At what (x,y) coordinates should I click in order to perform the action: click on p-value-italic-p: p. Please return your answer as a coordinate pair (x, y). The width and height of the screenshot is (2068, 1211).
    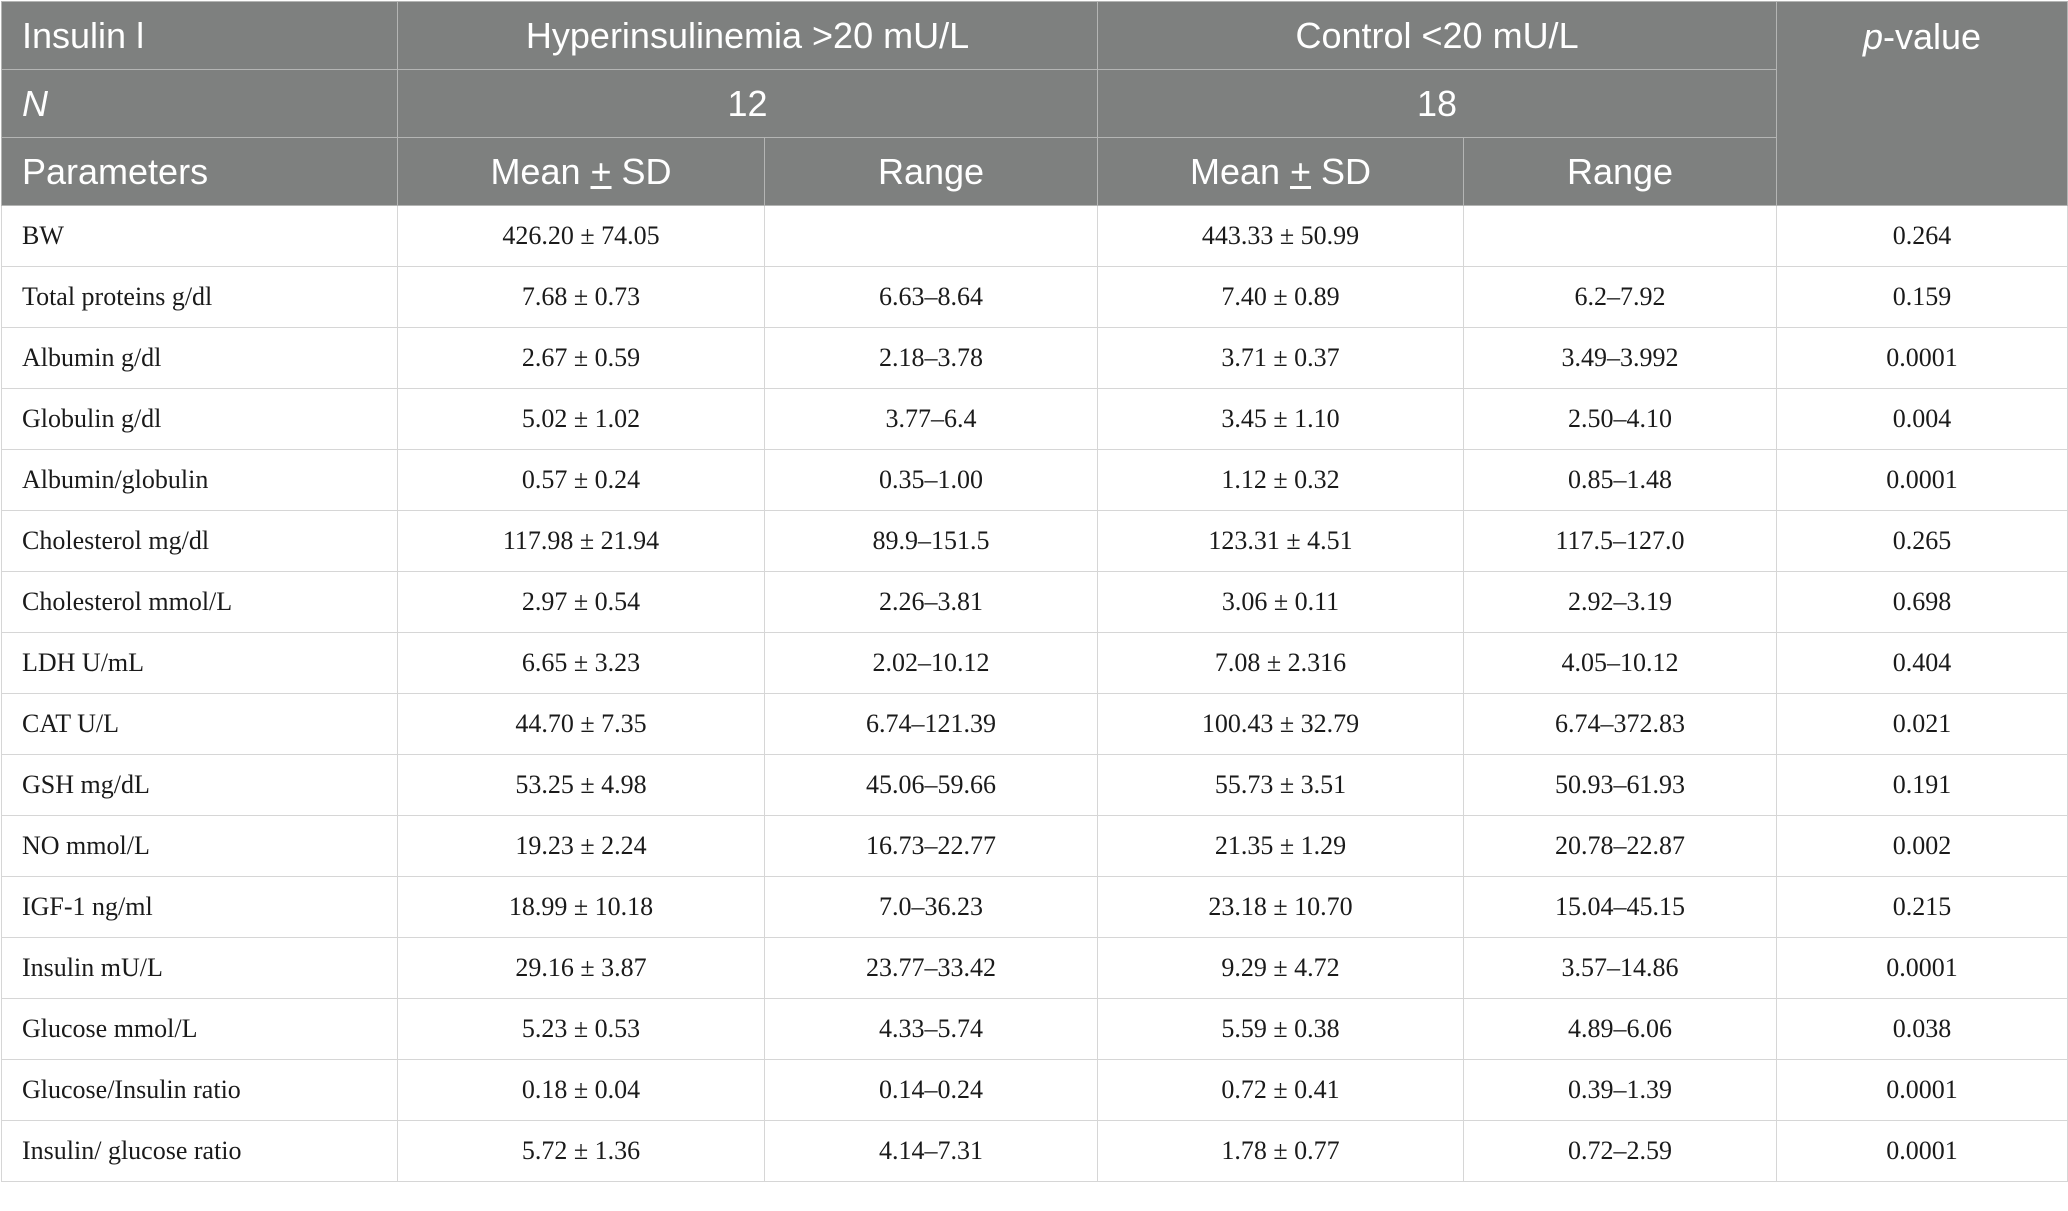
    Looking at the image, I should click on (1873, 36).